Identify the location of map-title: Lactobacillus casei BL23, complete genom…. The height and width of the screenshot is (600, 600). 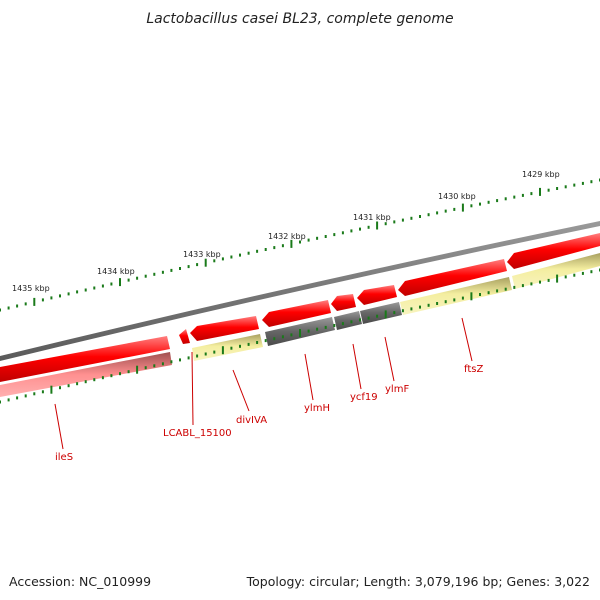
(299, 19).